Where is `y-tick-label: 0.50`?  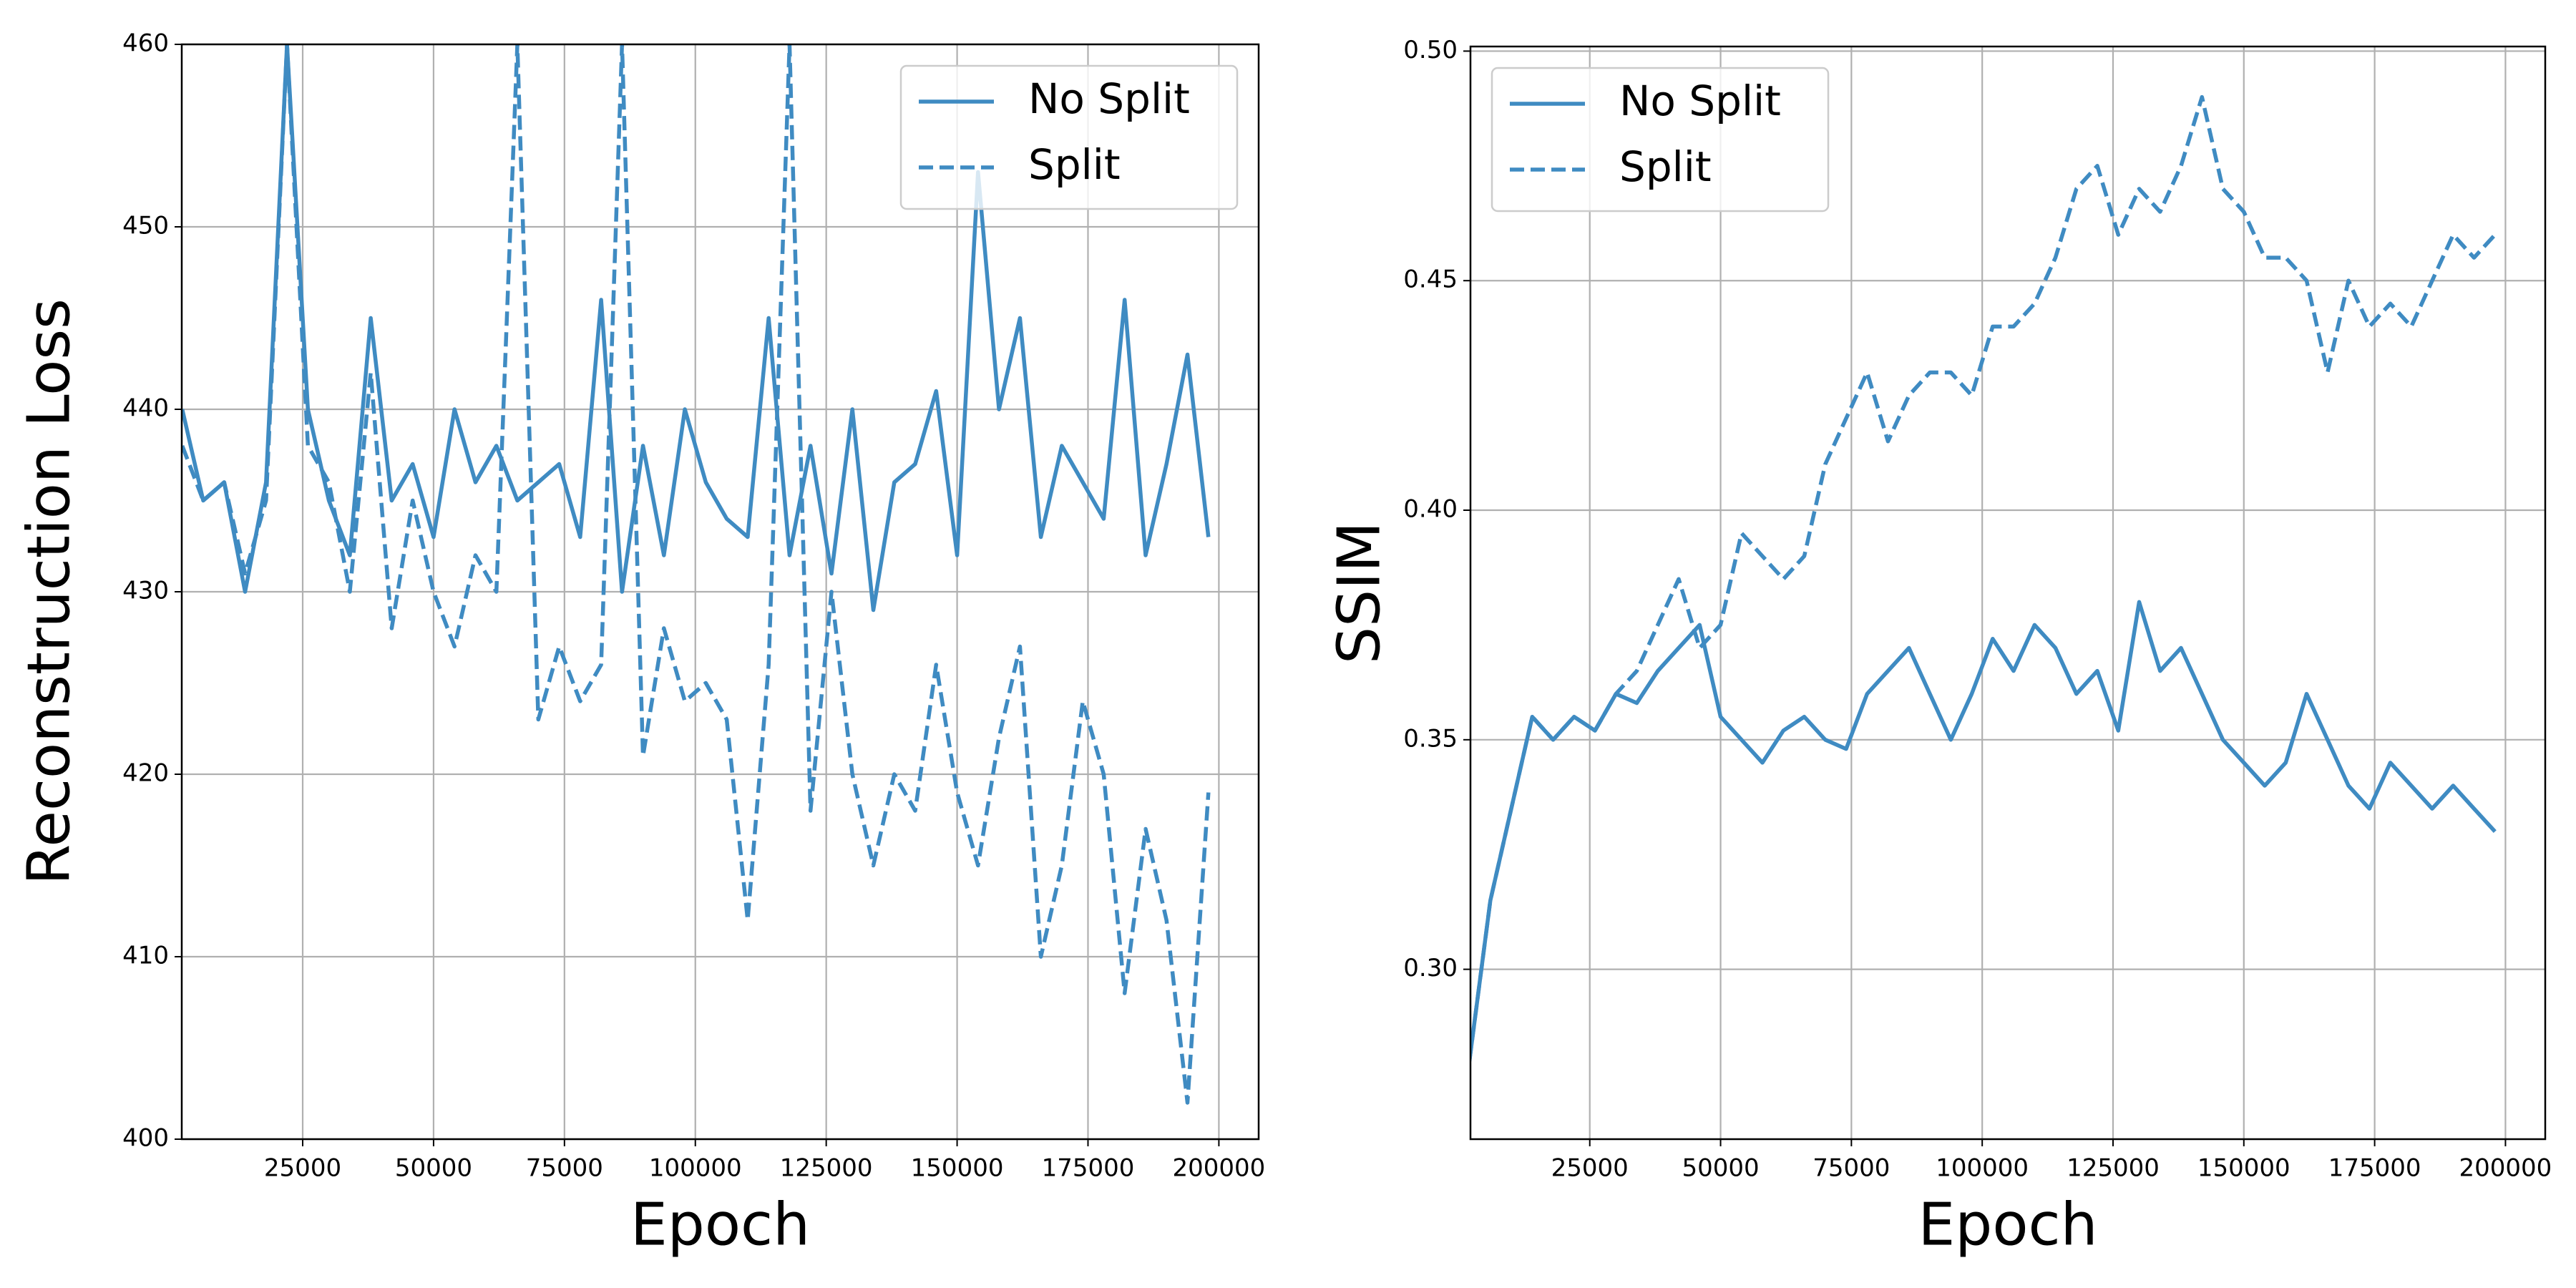
y-tick-label: 0.50 is located at coordinates (1430, 50).